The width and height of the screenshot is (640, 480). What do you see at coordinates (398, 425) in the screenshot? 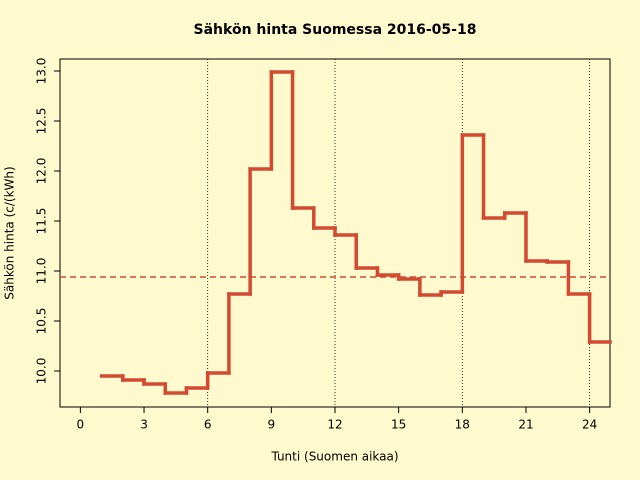
I see `x-tick-label: 15` at bounding box center [398, 425].